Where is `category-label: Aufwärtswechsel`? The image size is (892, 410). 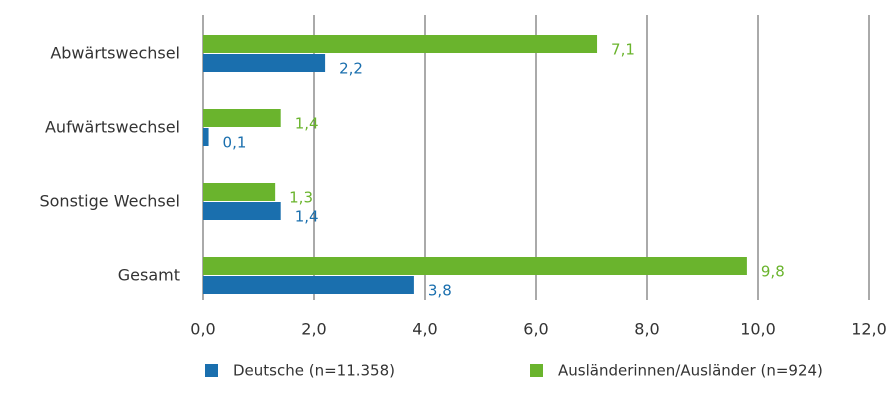
category-label: Aufwärtswechsel is located at coordinates (112, 127).